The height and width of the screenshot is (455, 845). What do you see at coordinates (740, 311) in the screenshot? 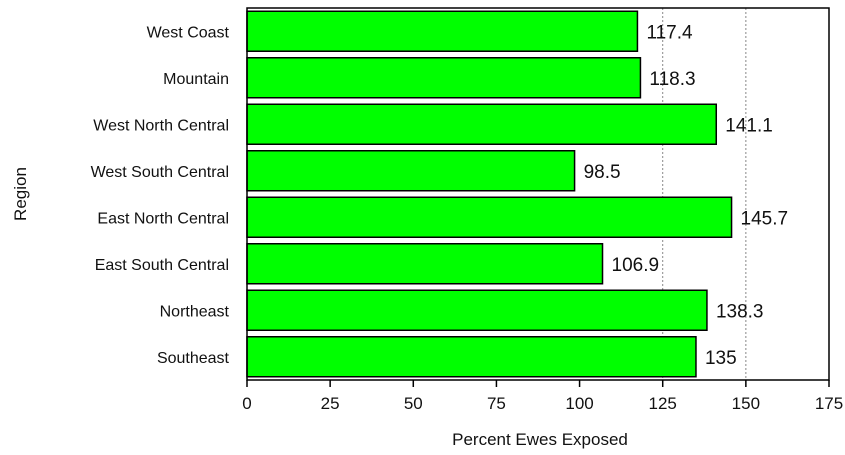
I see `data-label-6: 138.3` at bounding box center [740, 311].